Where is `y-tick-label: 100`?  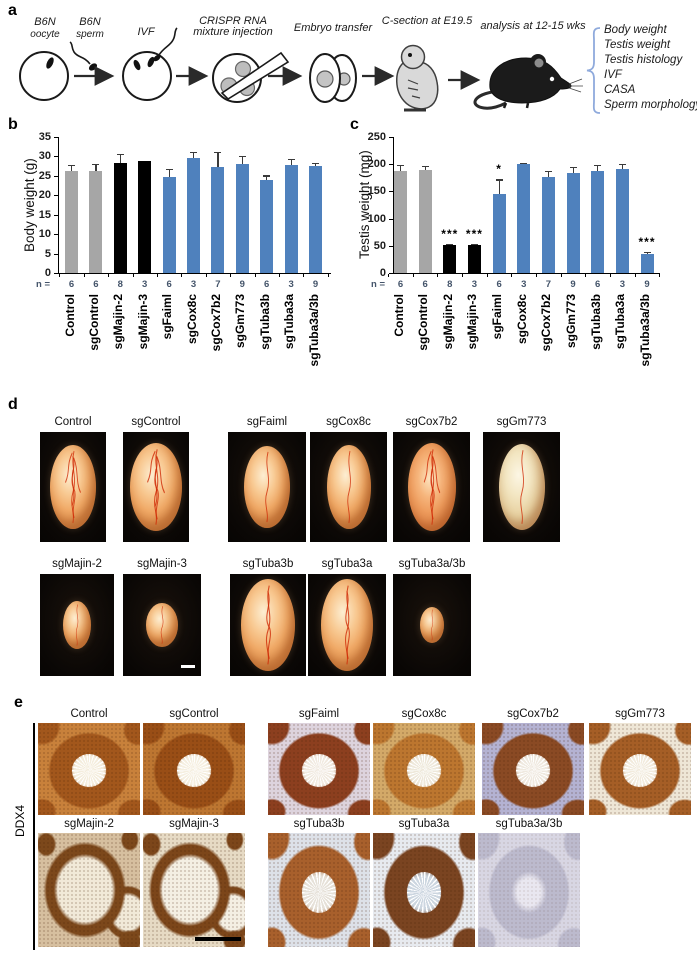
y-tick-label: 100 is located at coordinates (376, 218).